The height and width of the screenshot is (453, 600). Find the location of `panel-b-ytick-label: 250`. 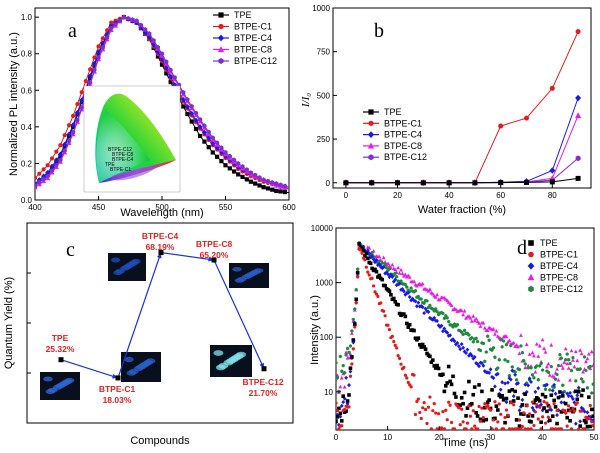

panel-b-ytick-label: 250 is located at coordinates (324, 139).